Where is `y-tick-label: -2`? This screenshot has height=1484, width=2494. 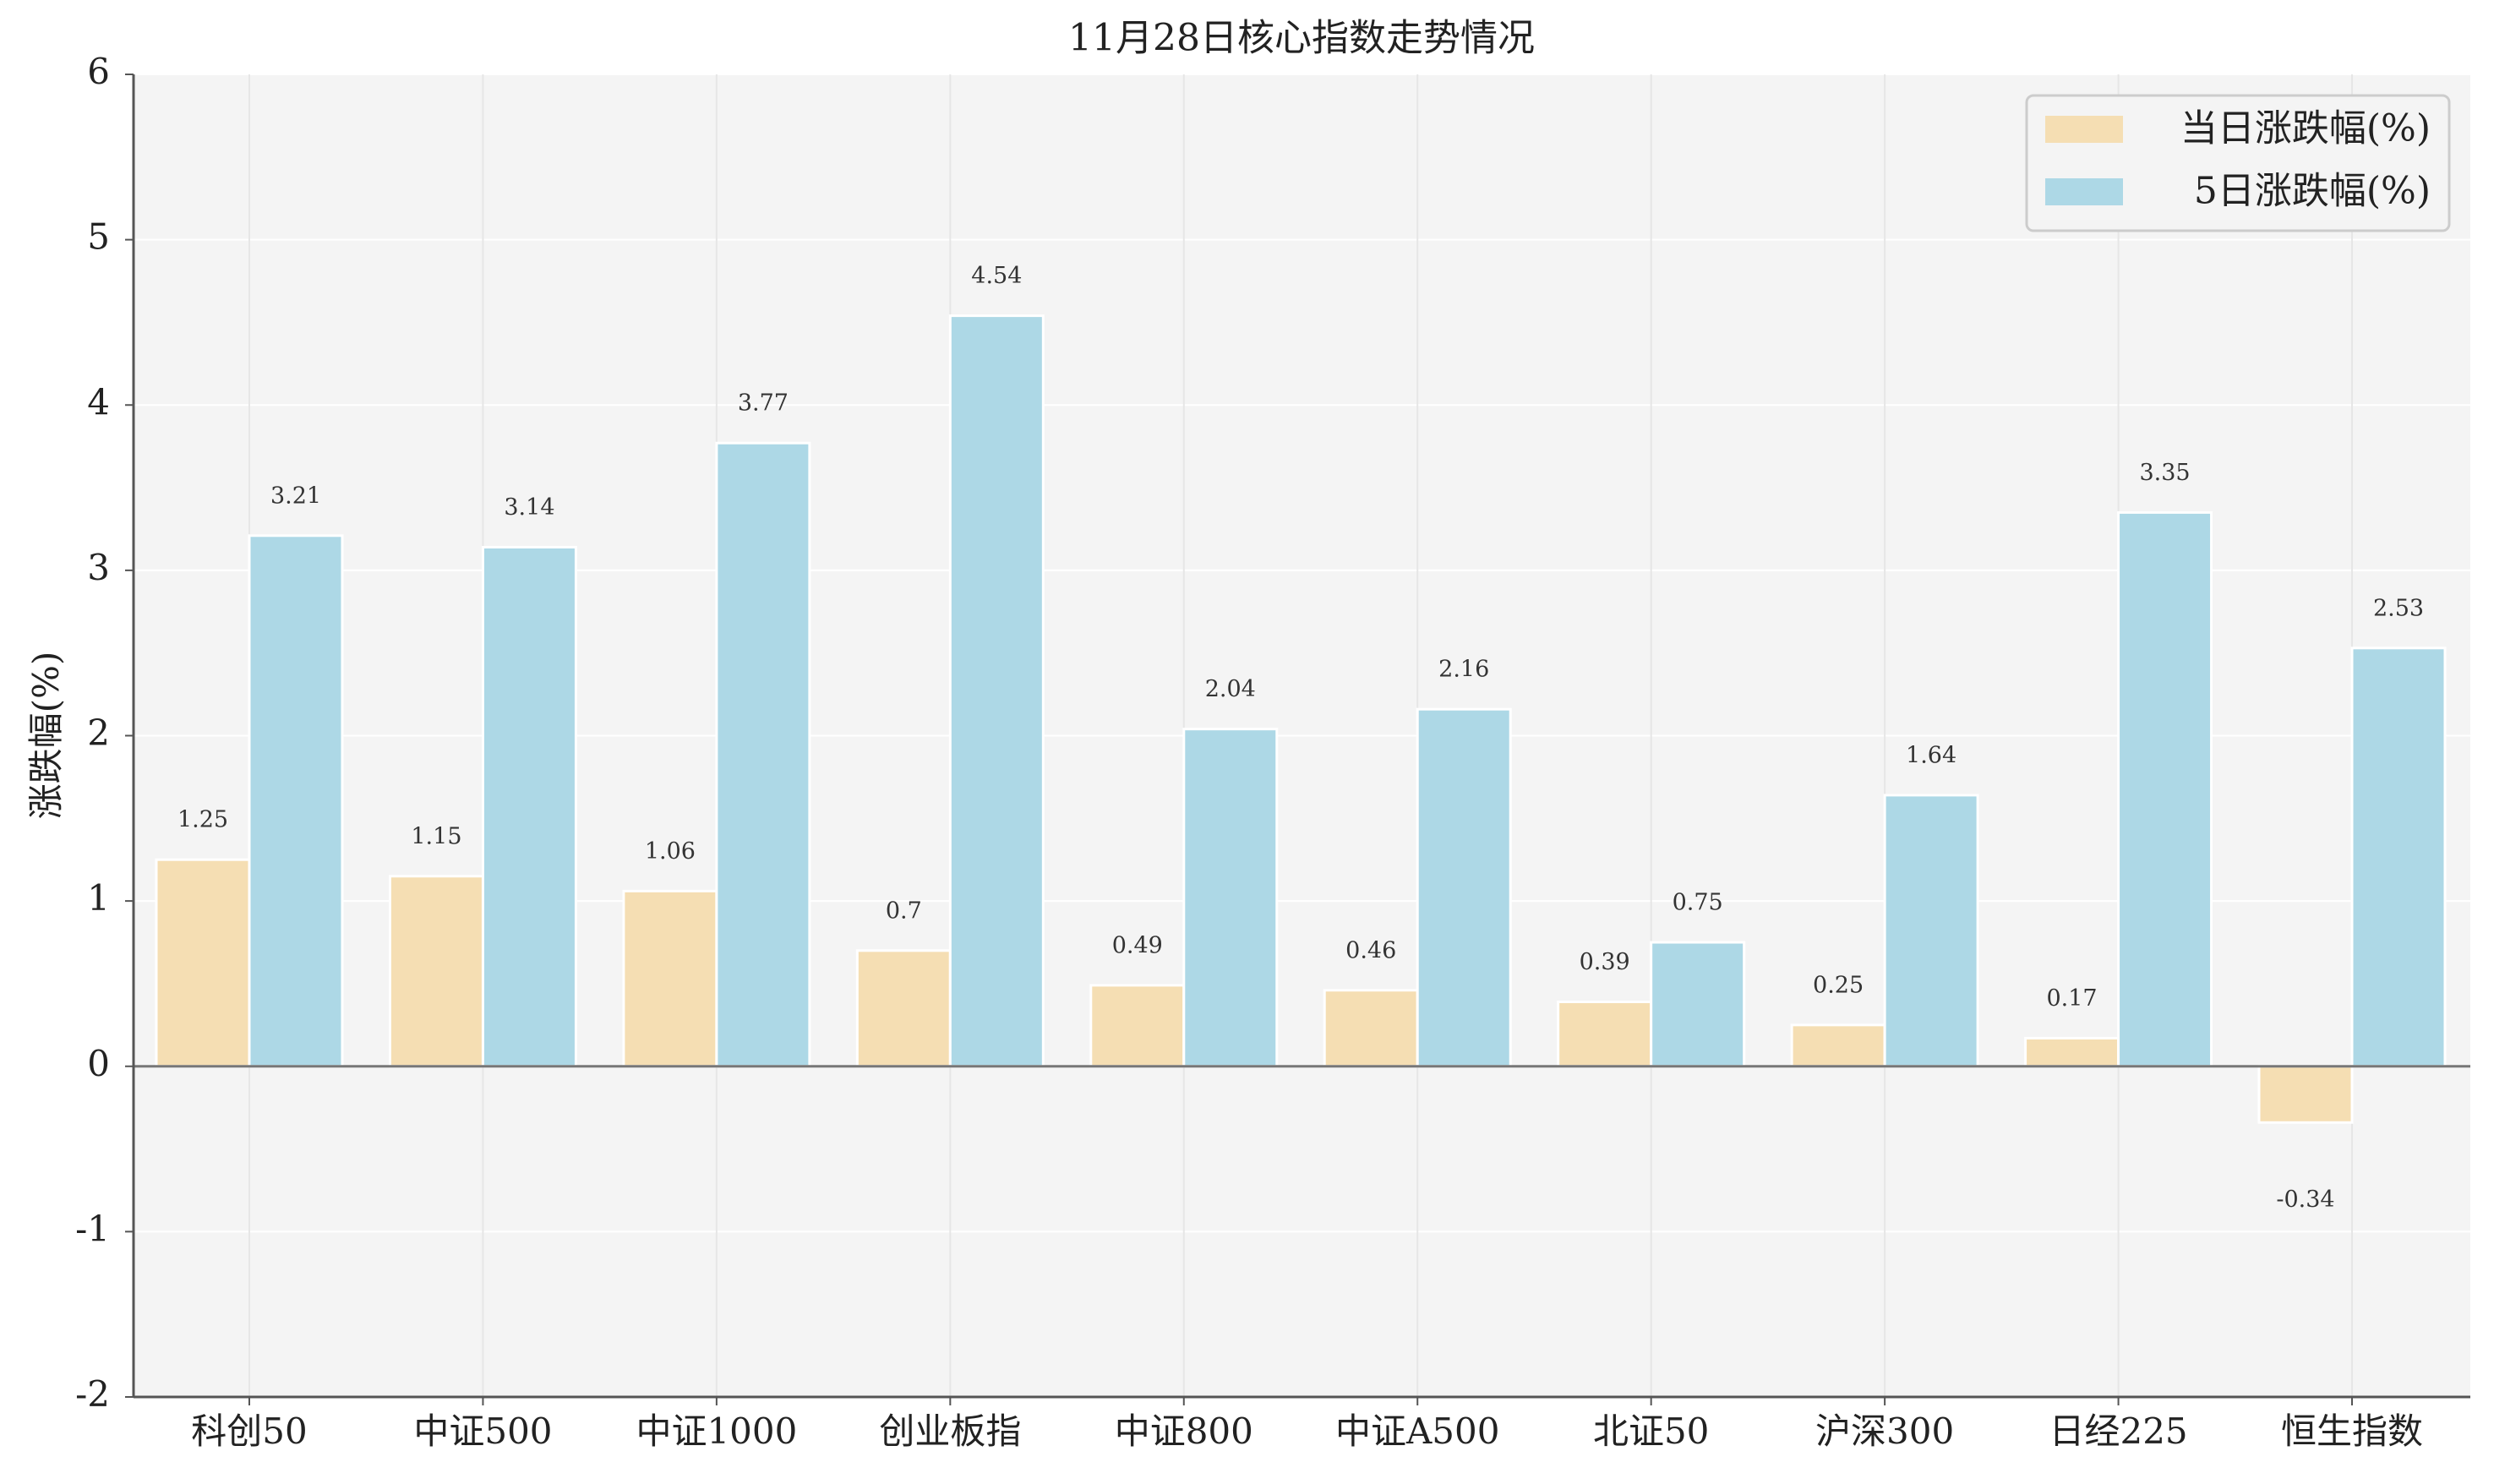 y-tick-label: -2 is located at coordinates (92, 1394).